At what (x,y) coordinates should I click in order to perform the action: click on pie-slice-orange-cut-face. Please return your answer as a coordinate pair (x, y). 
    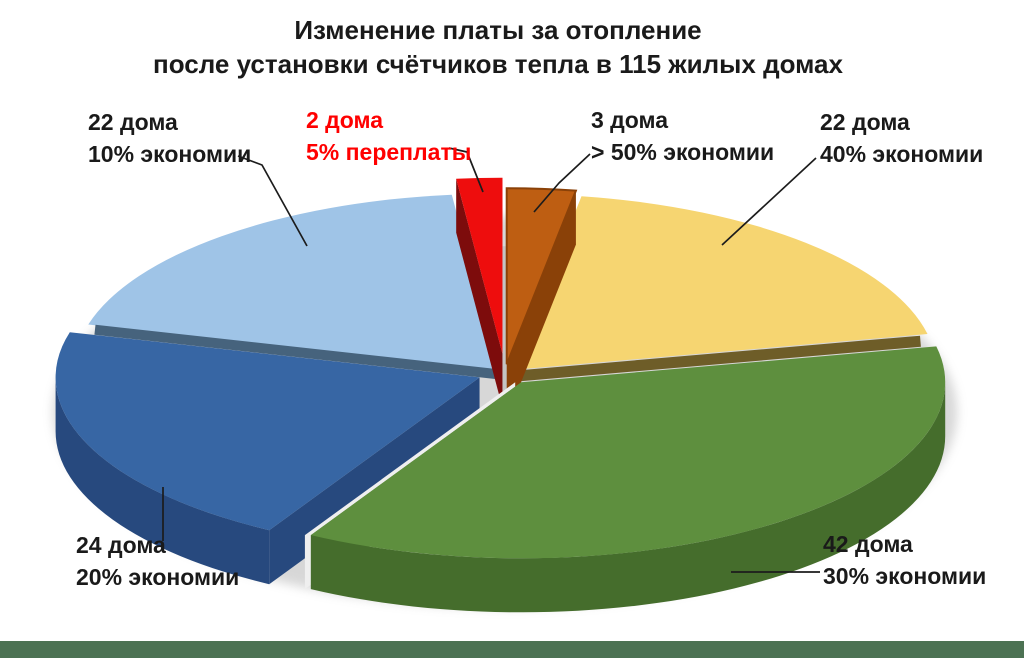
    Looking at the image, I should click on (541, 304).